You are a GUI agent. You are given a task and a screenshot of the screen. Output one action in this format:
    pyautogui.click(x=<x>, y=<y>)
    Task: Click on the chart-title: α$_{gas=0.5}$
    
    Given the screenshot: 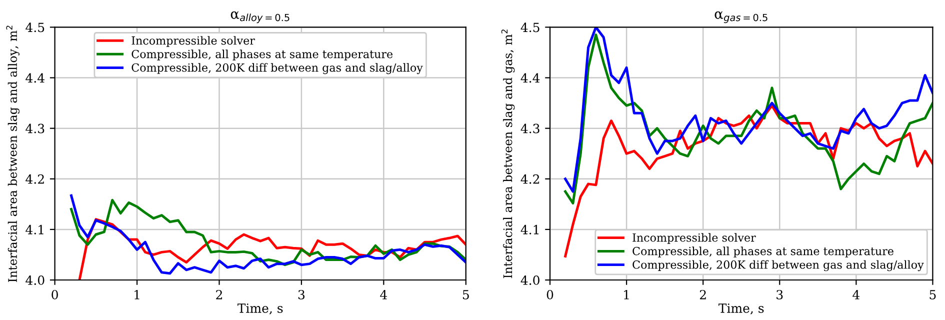 What is the action you would take?
    pyautogui.click(x=741, y=17)
    